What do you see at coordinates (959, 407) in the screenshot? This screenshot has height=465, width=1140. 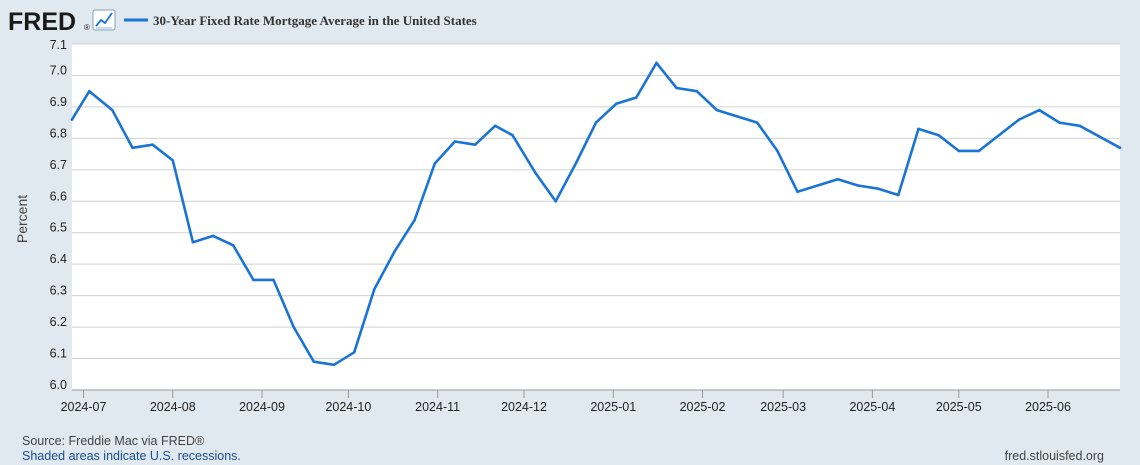 I see `x-tick-label: 2025-05` at bounding box center [959, 407].